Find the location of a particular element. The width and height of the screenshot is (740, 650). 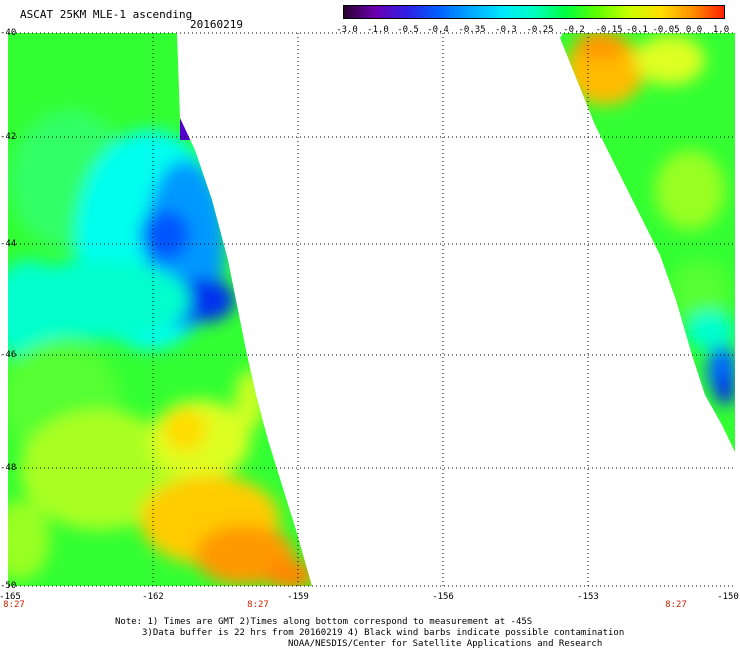

lon-label: -156 is located at coordinates (443, 597).